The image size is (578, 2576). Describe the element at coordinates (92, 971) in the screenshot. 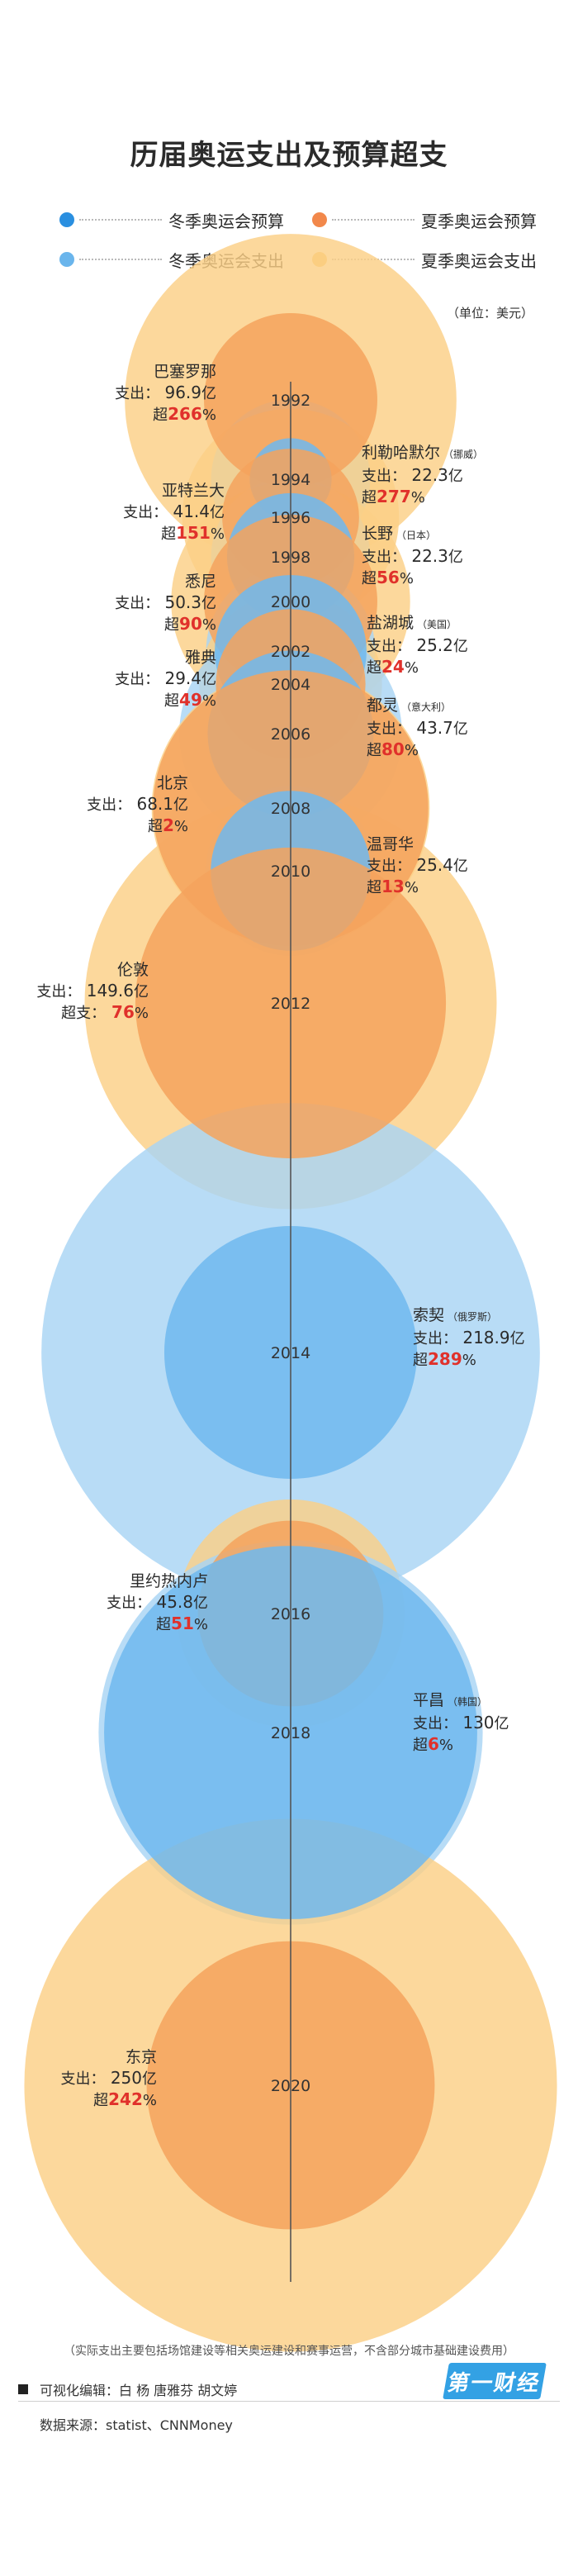

I see `city-name: 伦敦` at that location.